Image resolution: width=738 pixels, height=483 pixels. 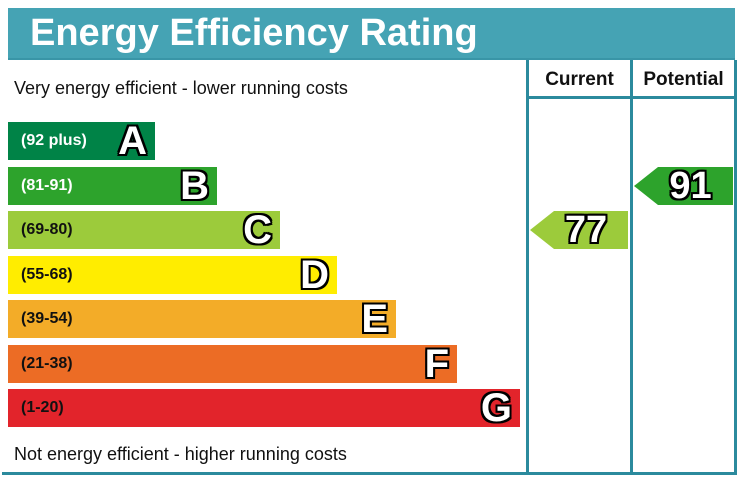 I want to click on band-range-label: (92 plus), so click(x=54, y=140).